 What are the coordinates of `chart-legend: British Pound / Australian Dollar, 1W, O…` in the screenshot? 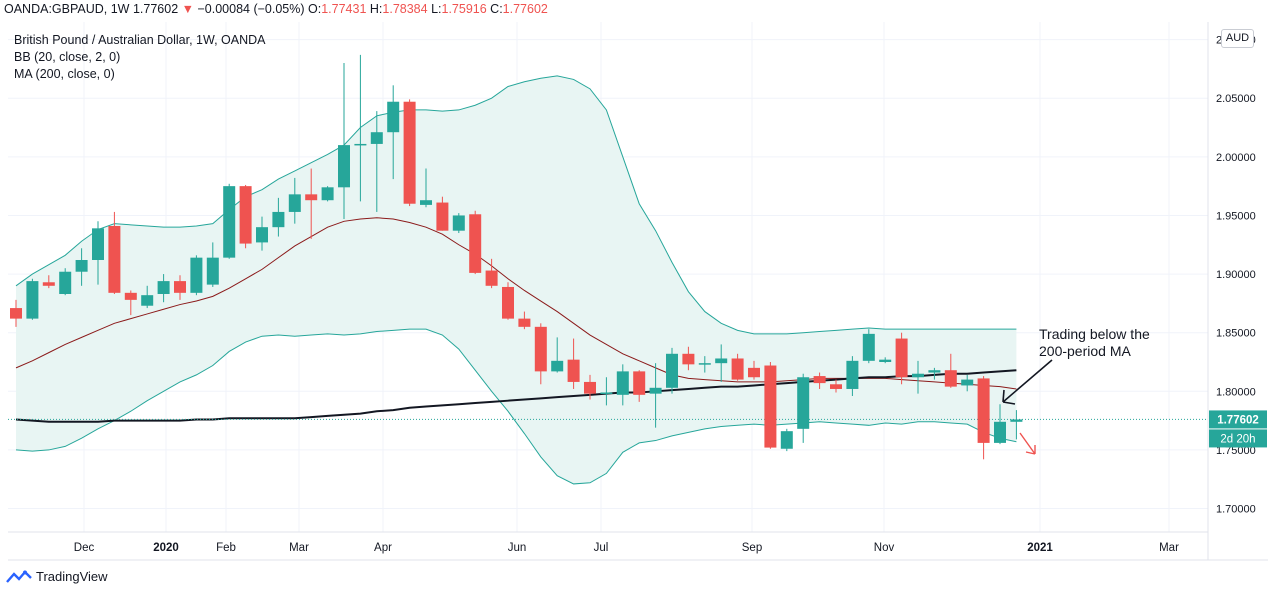 It's located at (140, 57).